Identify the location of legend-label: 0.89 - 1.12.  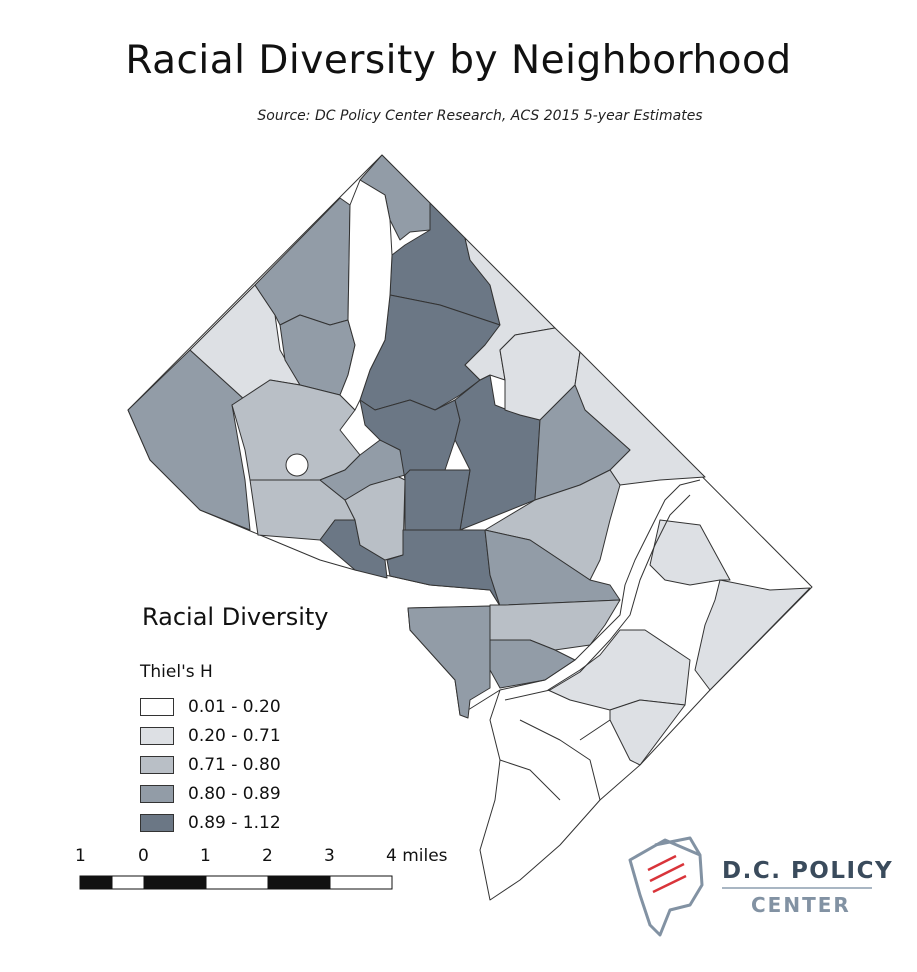
(234, 823).